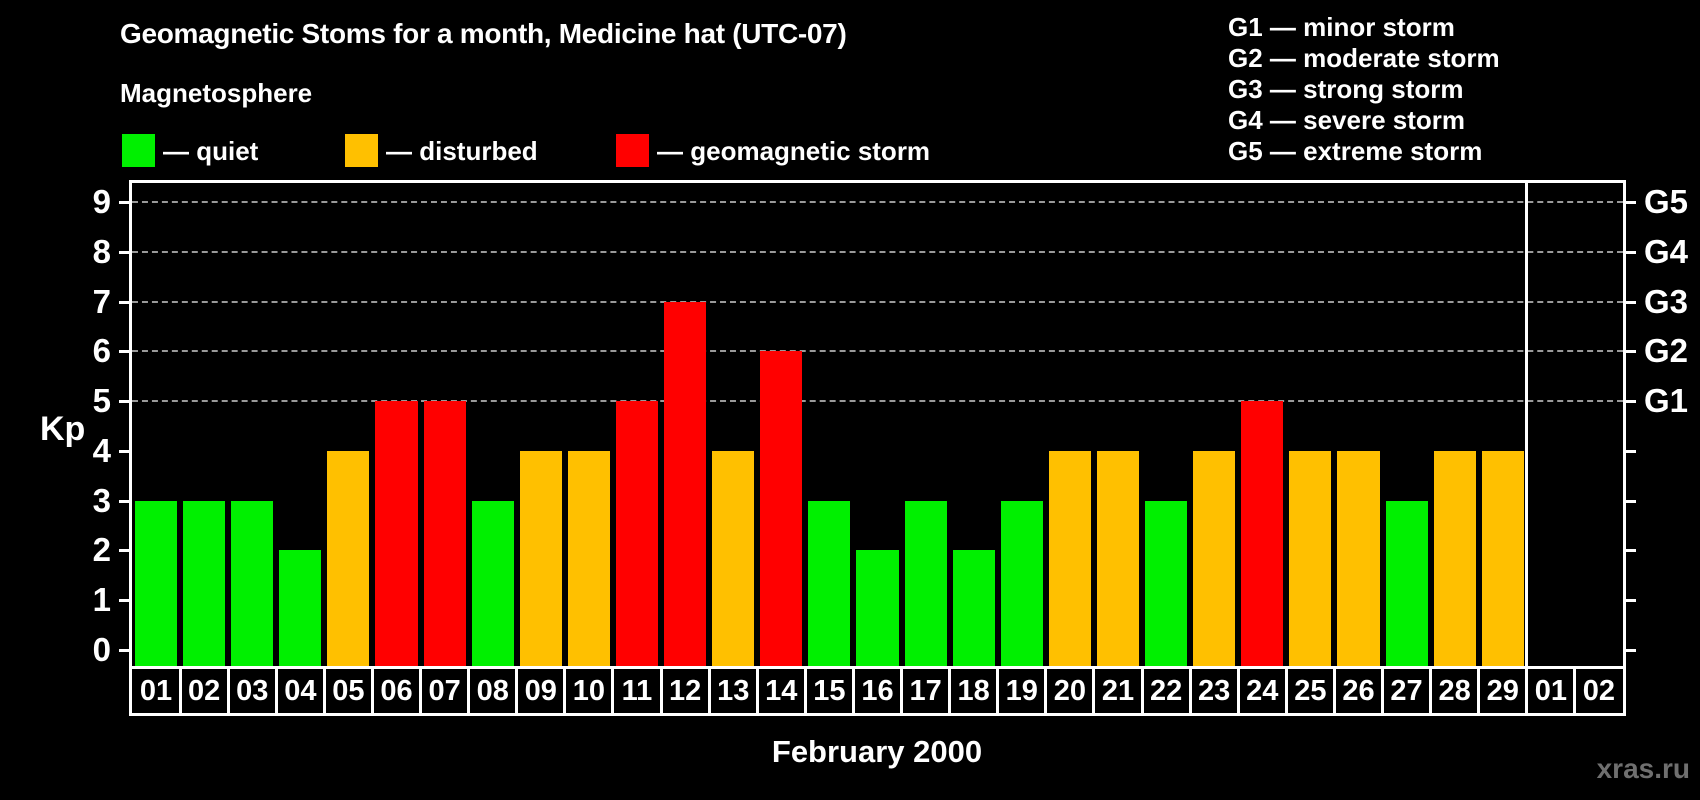 Image resolution: width=1700 pixels, height=800 pixels. Describe the element at coordinates (925, 691) in the screenshot. I see `day-label-feb-17: 17` at that location.